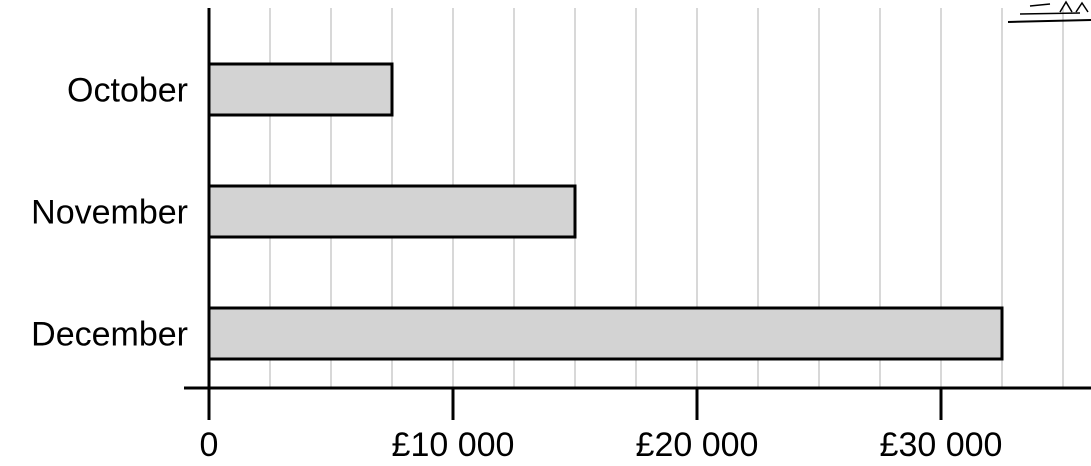 This screenshot has width=1091, height=466. What do you see at coordinates (109, 335) in the screenshot?
I see `category-label-december: December` at bounding box center [109, 335].